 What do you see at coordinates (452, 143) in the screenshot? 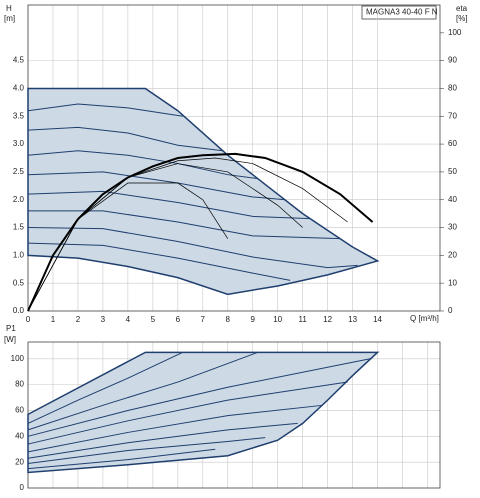
I see `y2-tick-label: 60` at bounding box center [452, 143].